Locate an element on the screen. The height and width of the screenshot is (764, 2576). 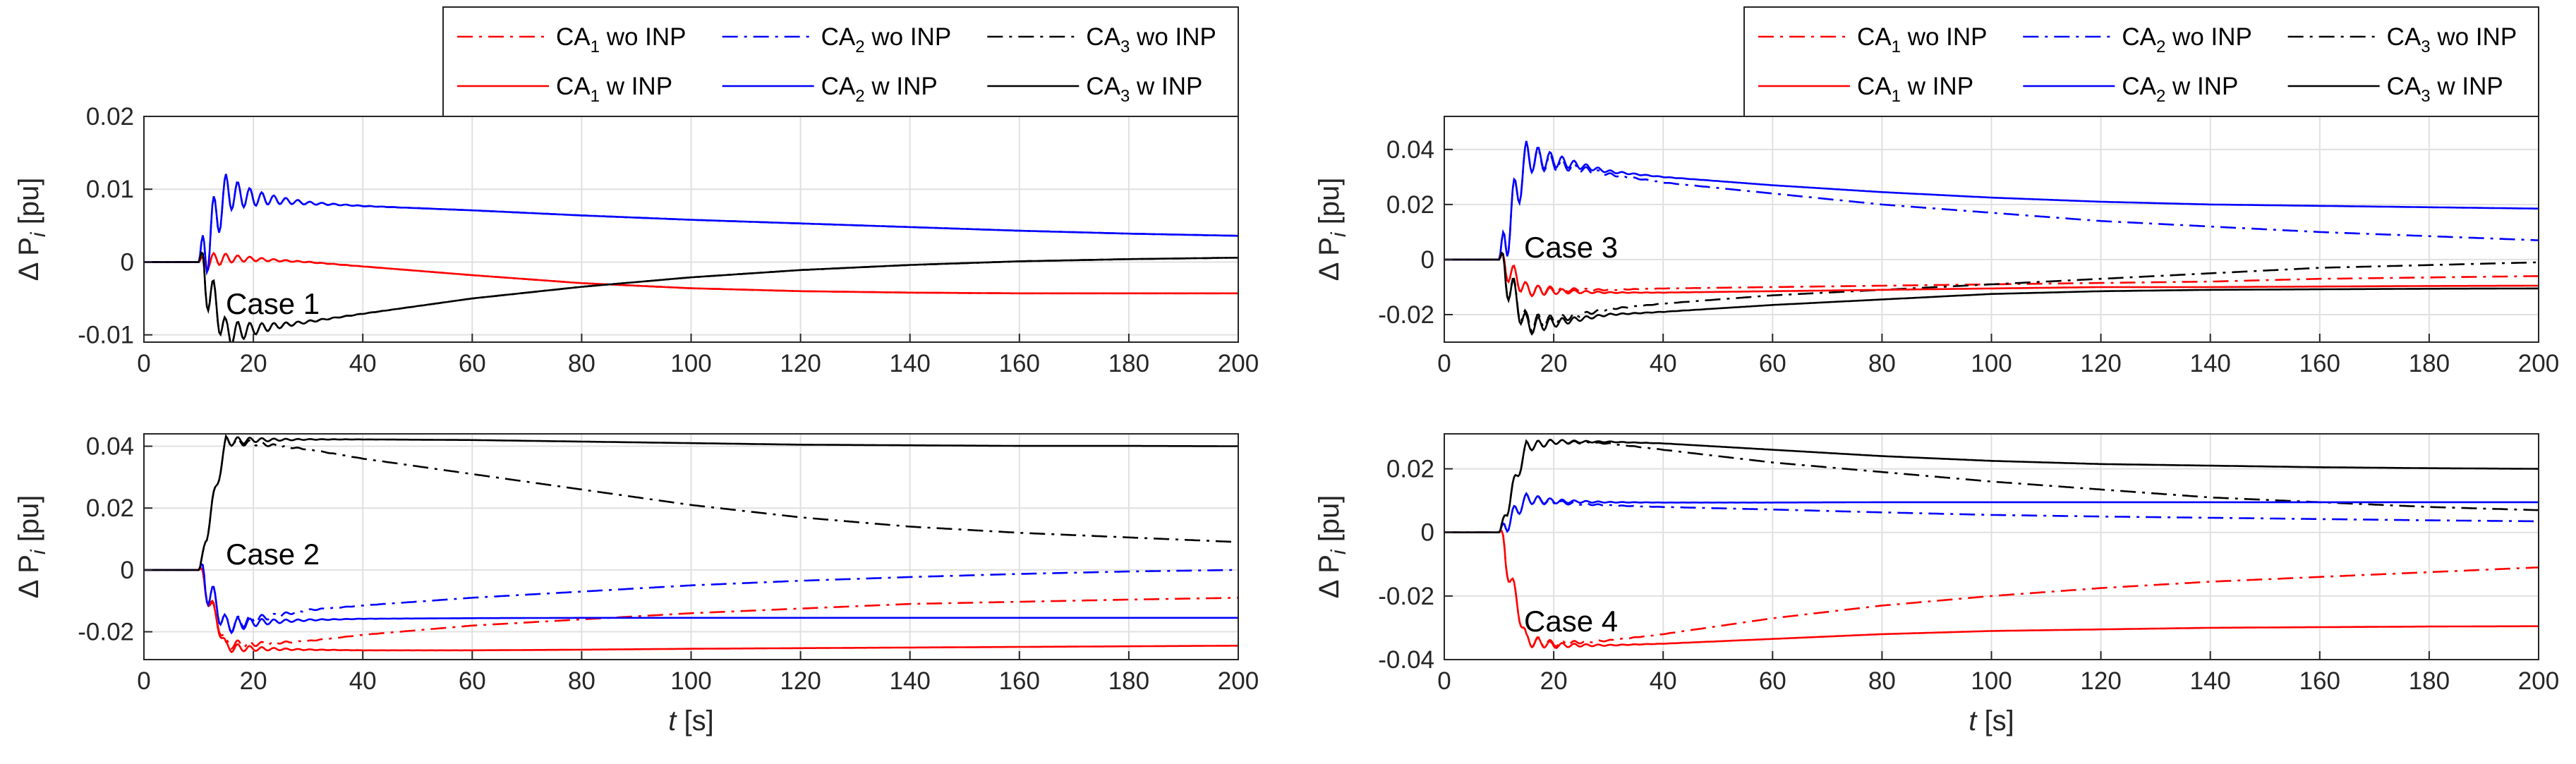
y-tick-label: 0.01 is located at coordinates (110, 189).